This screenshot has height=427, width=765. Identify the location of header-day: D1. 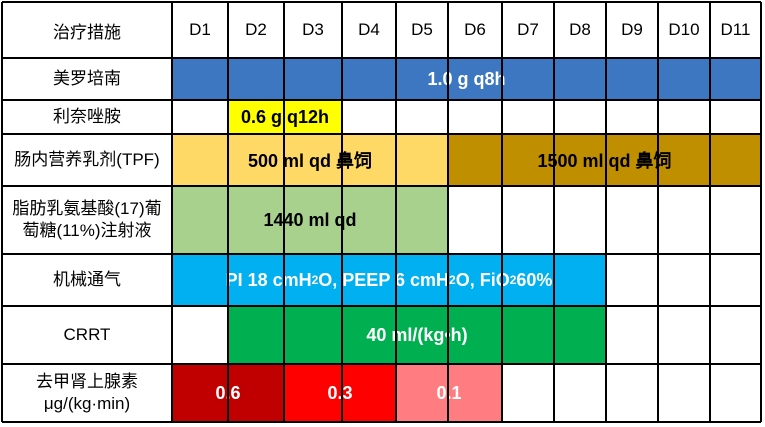
(200, 29).